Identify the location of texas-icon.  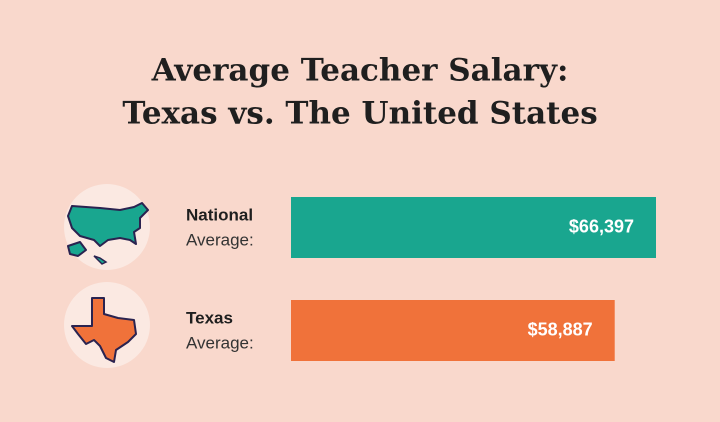
(107, 325).